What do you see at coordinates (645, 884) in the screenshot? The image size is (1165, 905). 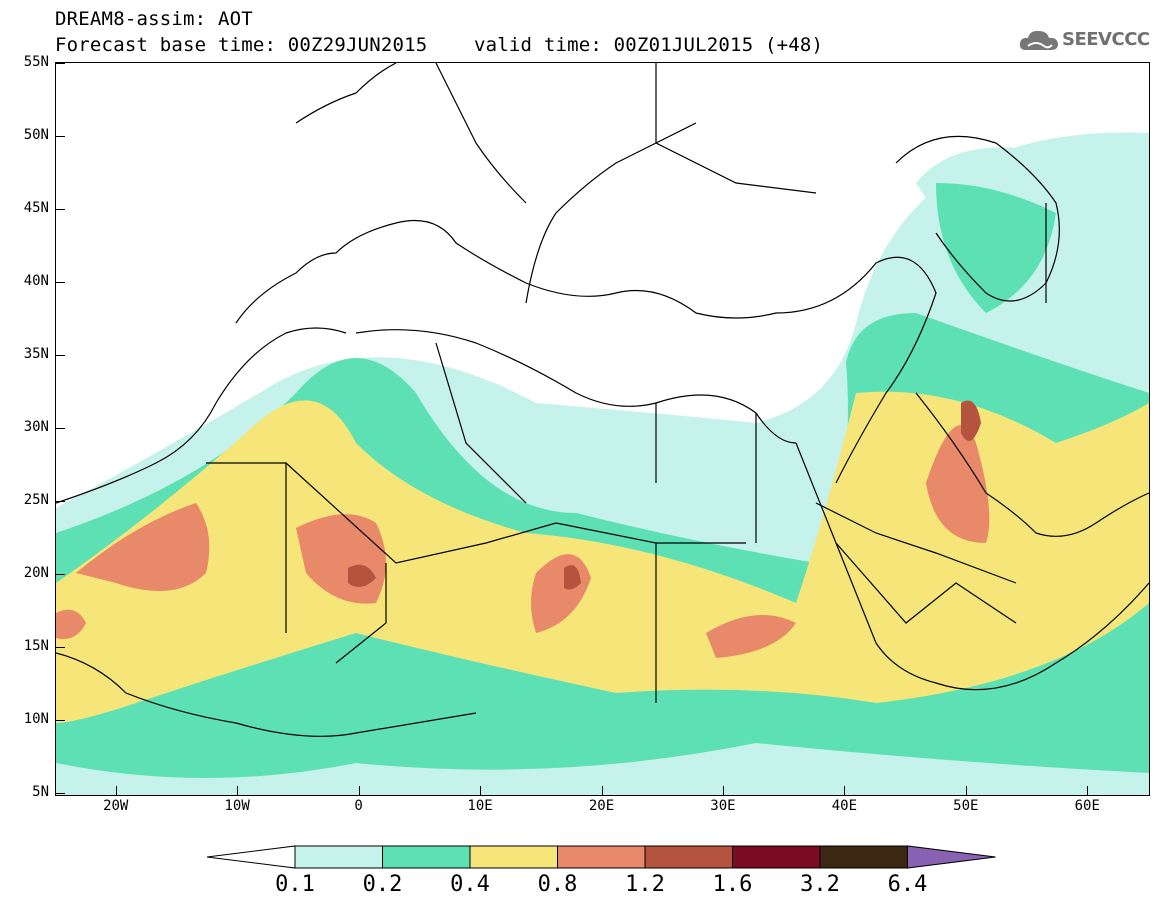 I see `legend-label: 1.2` at bounding box center [645, 884].